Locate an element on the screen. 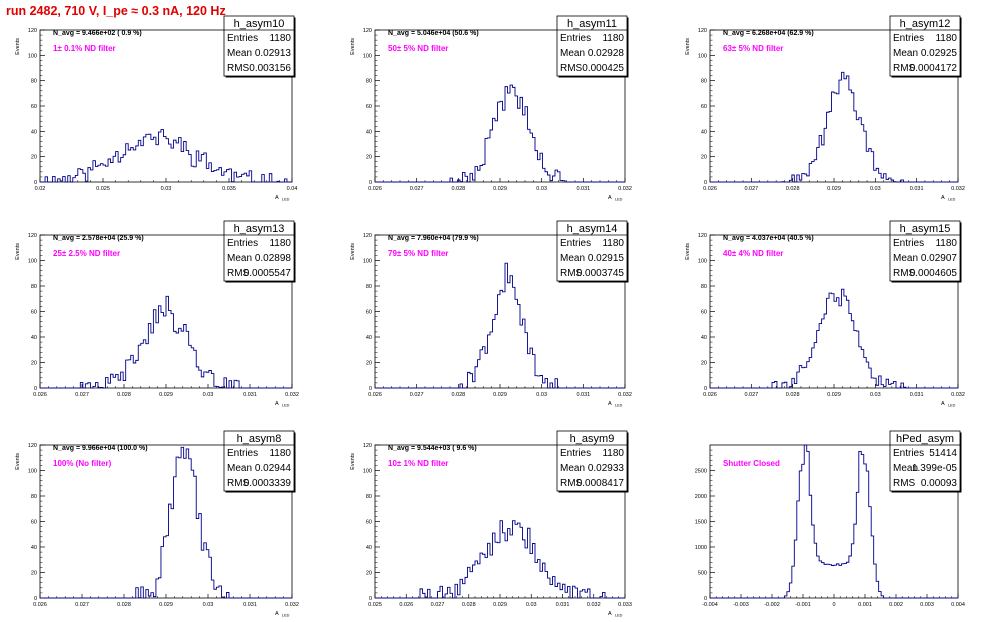 The height and width of the screenshot is (622, 996). x-tick-label: 0 is located at coordinates (833, 605).